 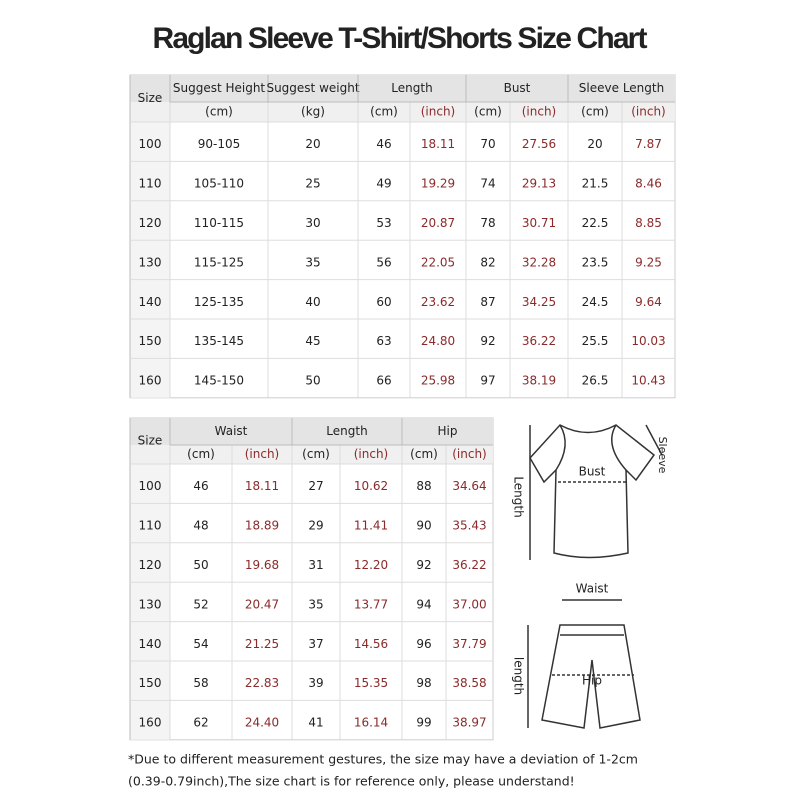 I want to click on table-cell: 37.79, so click(x=469, y=644).